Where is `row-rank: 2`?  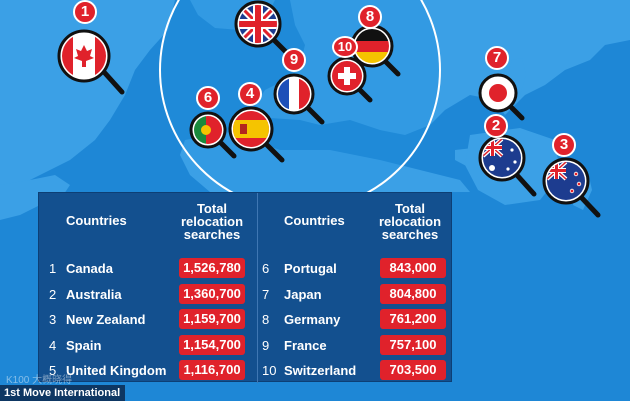 row-rank: 2 is located at coordinates (53, 294).